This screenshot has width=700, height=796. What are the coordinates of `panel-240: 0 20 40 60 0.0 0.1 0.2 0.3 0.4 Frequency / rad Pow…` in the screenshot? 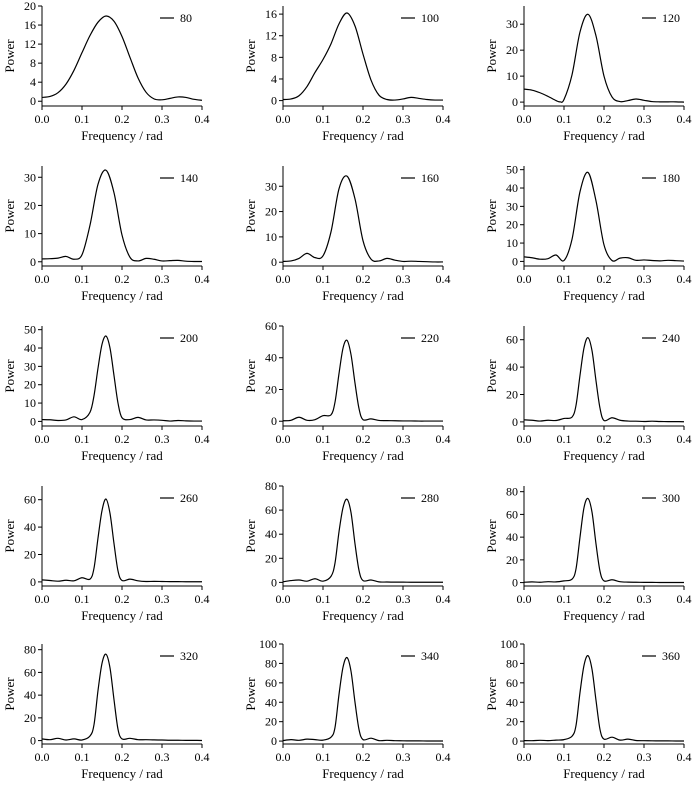 It's located at (588, 394).